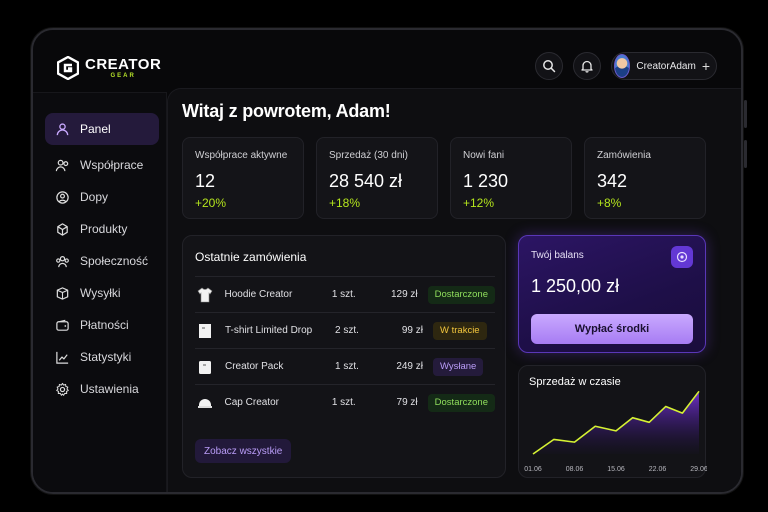  What do you see at coordinates (243, 178) in the screenshot?
I see `stat-card: Współprace aktywne 12 +20%` at bounding box center [243, 178].